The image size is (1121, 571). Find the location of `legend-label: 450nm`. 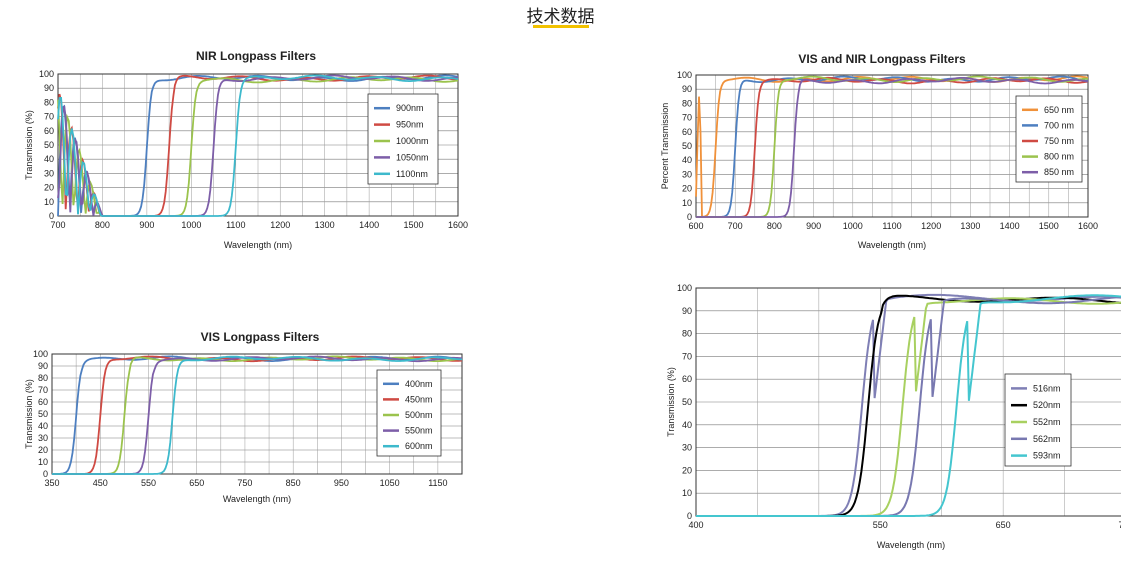

legend-label: 450nm is located at coordinates (419, 399).